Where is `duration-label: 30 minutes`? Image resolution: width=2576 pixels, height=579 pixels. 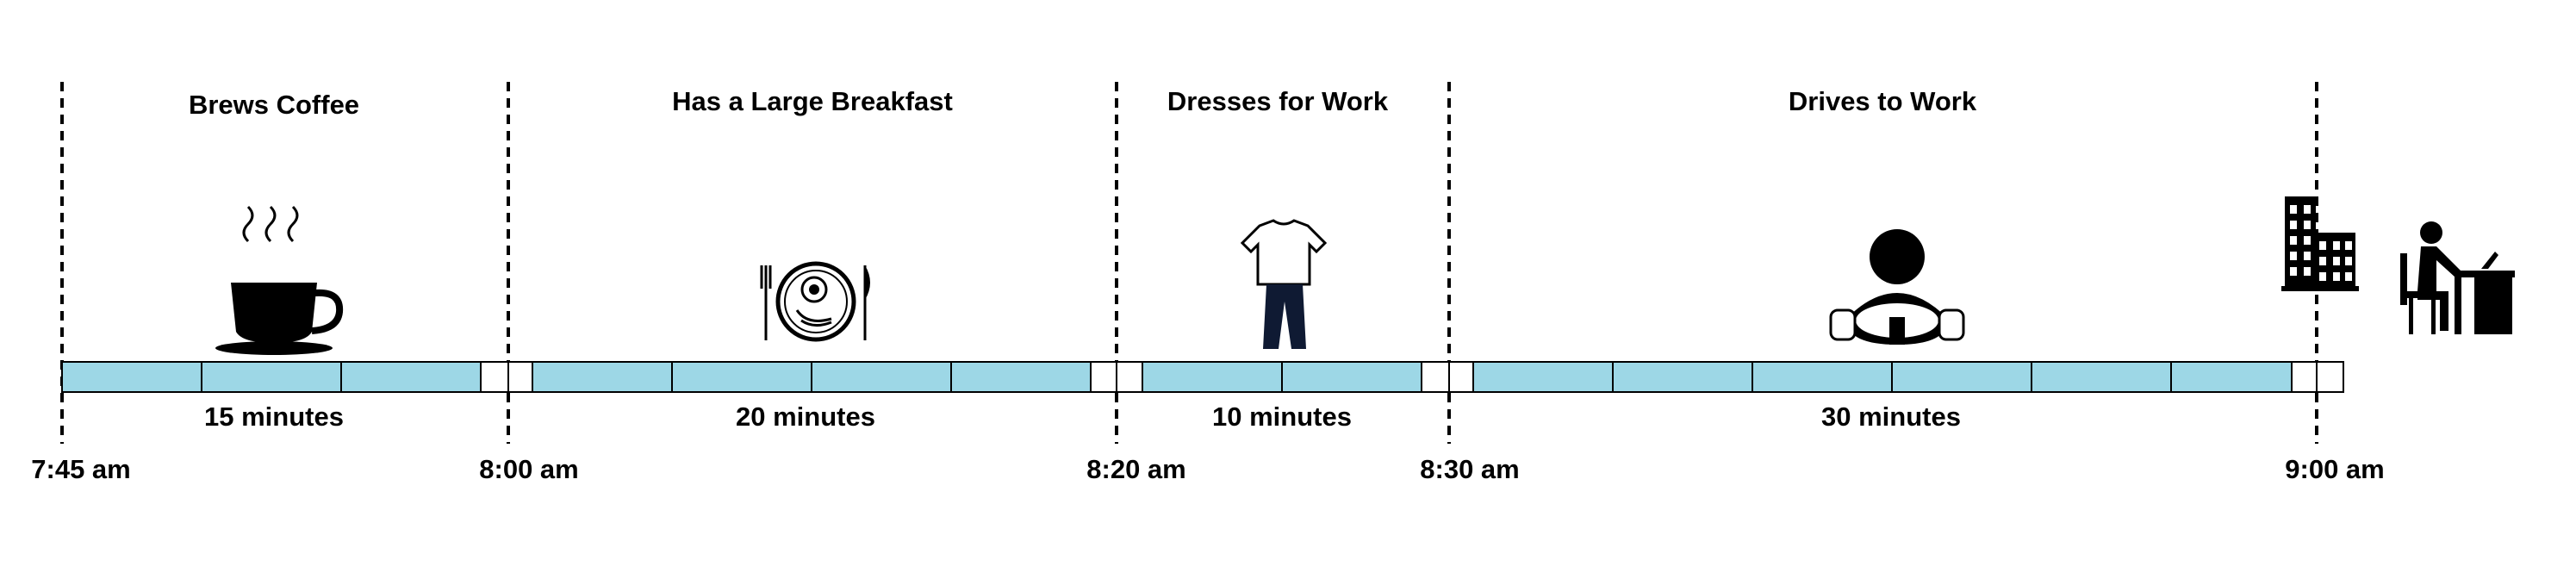 duration-label: 30 minutes is located at coordinates (1891, 417).